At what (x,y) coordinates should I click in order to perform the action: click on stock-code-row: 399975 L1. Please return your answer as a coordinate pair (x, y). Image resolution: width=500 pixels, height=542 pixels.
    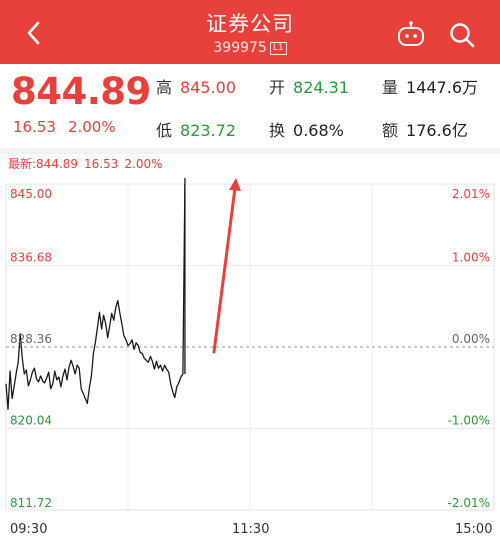
    Looking at the image, I should click on (250, 48).